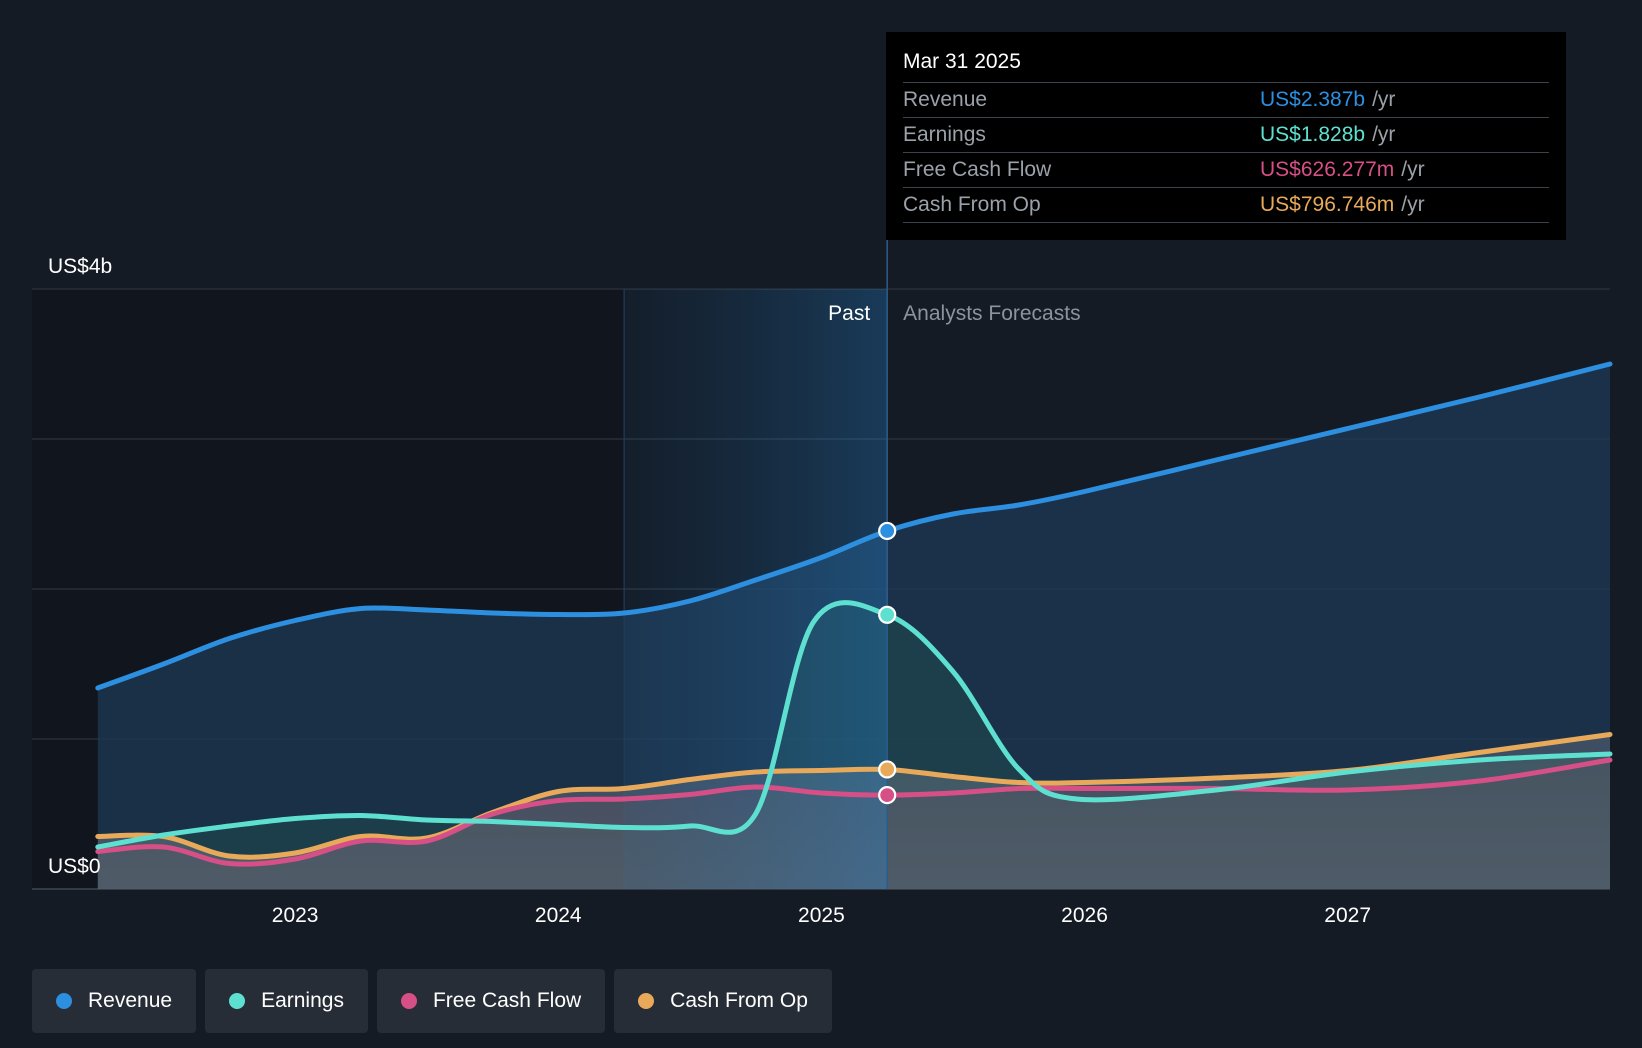  I want to click on legend-item-free-cash-flow: Free Cash Flow, so click(491, 1001).